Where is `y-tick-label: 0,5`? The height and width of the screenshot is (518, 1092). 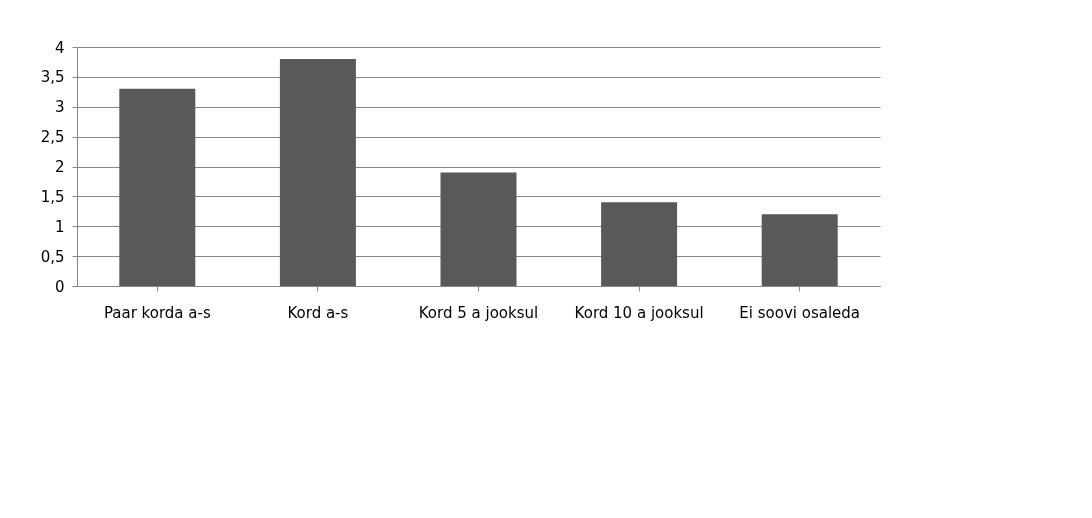
y-tick-label: 0,5 is located at coordinates (52, 256).